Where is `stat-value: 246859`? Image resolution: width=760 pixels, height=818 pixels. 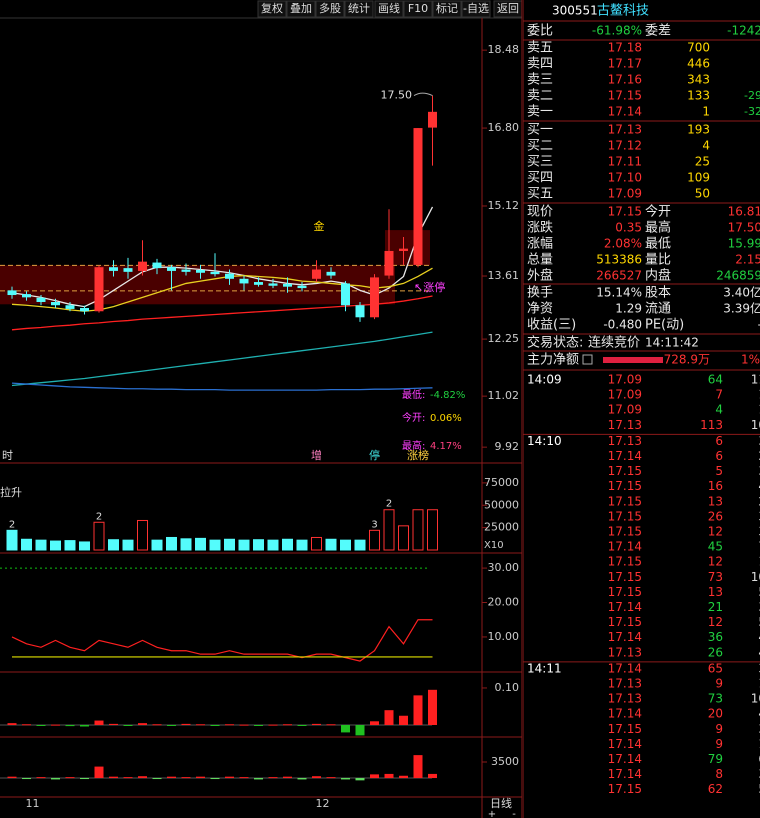
stat-value: 246859 is located at coordinates (738, 276).